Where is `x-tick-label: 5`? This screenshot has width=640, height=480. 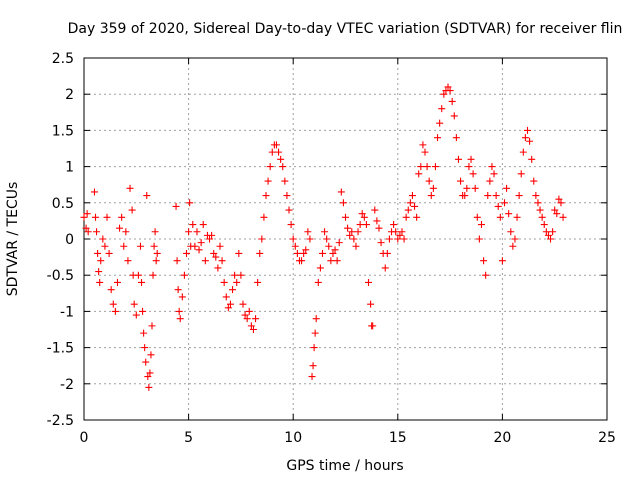
x-tick-label: 5 is located at coordinates (188, 438).